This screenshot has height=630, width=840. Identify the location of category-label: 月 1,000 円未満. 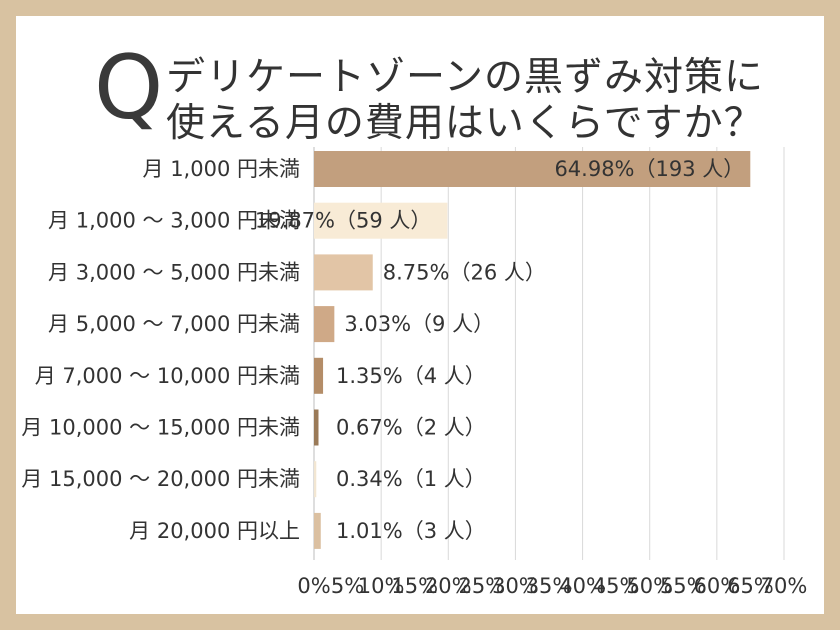
(221, 169).